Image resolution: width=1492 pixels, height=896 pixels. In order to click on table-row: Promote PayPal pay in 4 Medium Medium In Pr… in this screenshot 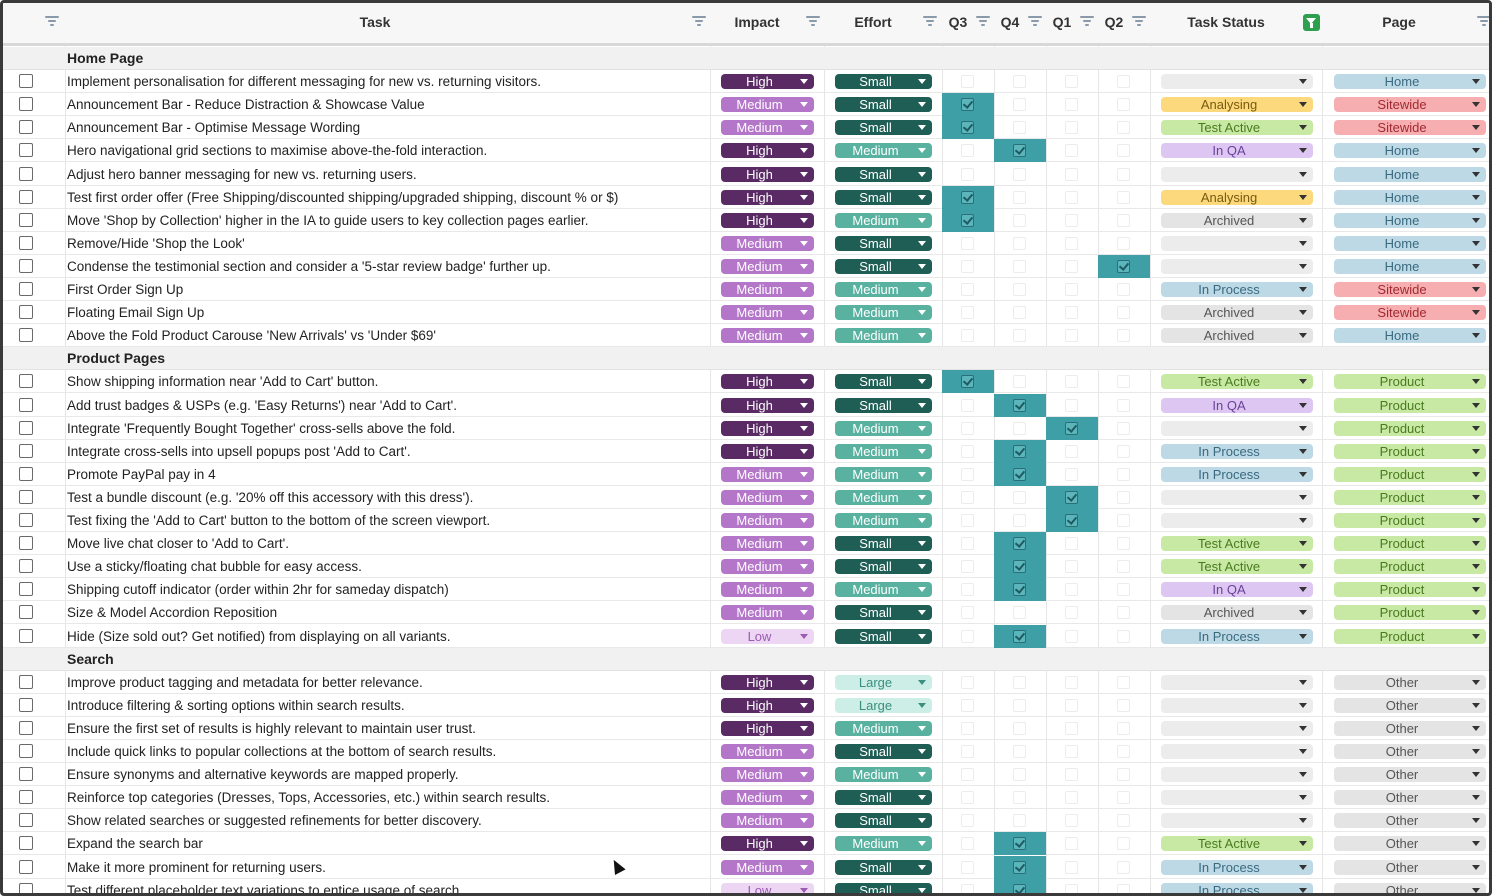, I will do `click(746, 474)`.